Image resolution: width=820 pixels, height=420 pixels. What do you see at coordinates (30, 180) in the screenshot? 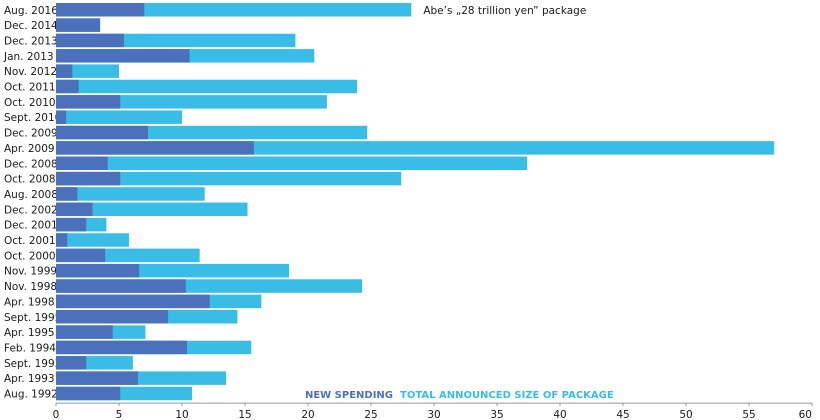
I see `category-label: Oct. 2008` at bounding box center [30, 180].